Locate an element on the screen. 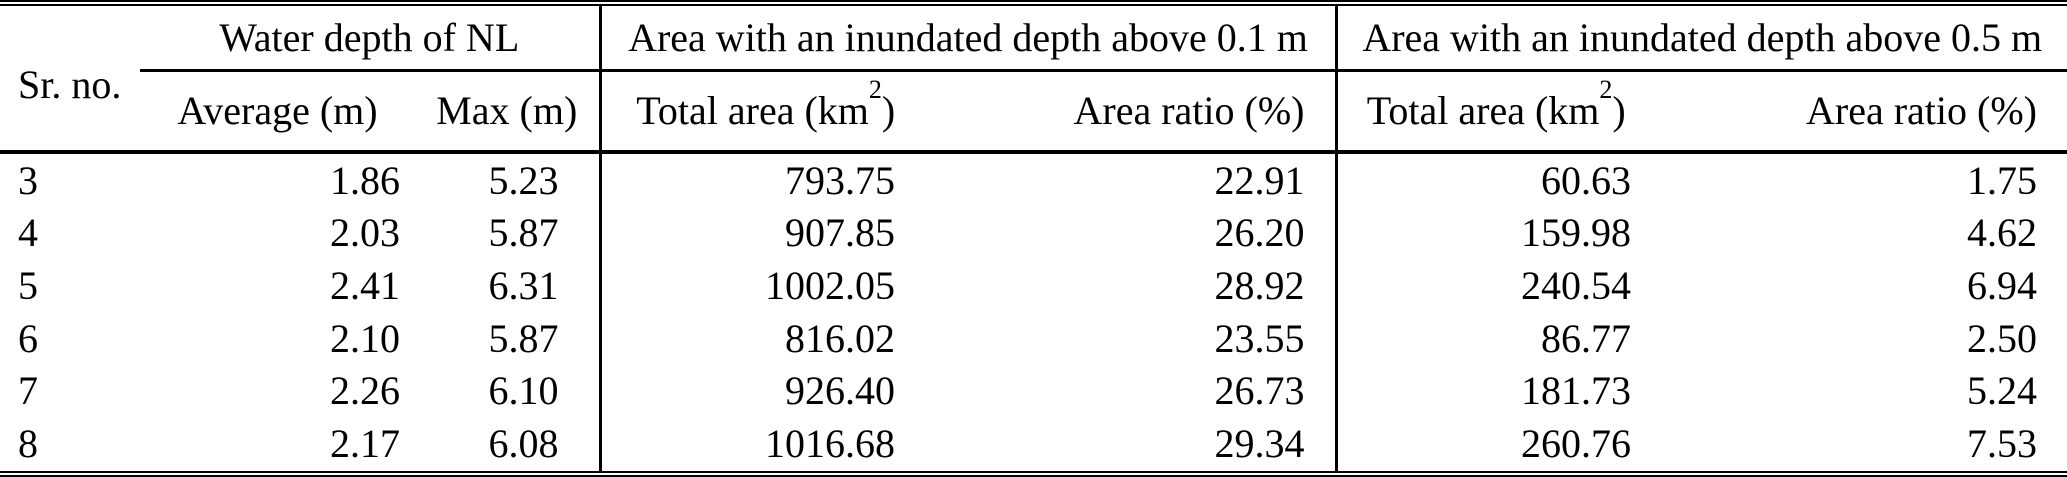 The image size is (2067, 477). header-group-above-0-1m: Area with an inundated depth above 0.1 m is located at coordinates (967, 37).